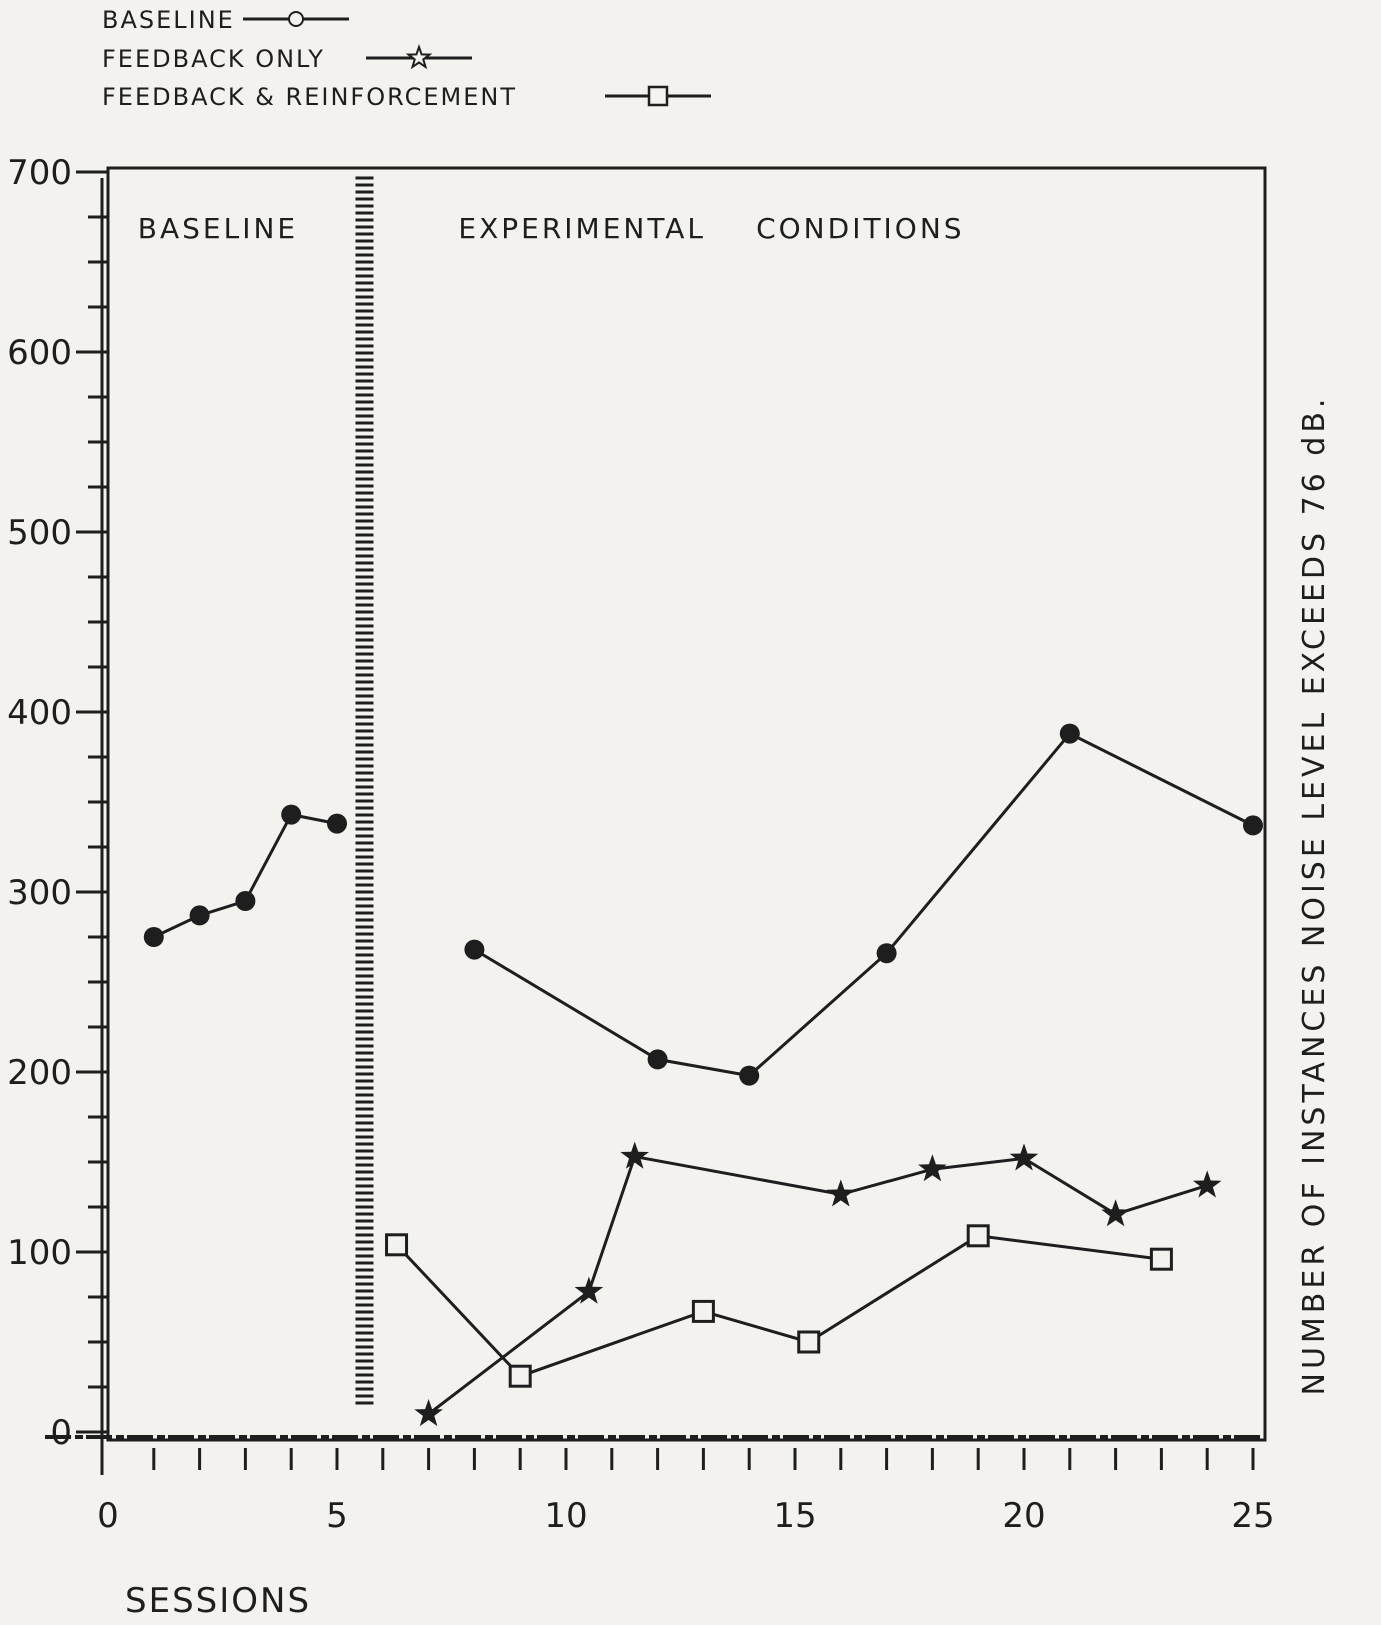 The image size is (1381, 1625). What do you see at coordinates (860, 228) in the screenshot?
I see `phase-label: CONDITIONS` at bounding box center [860, 228].